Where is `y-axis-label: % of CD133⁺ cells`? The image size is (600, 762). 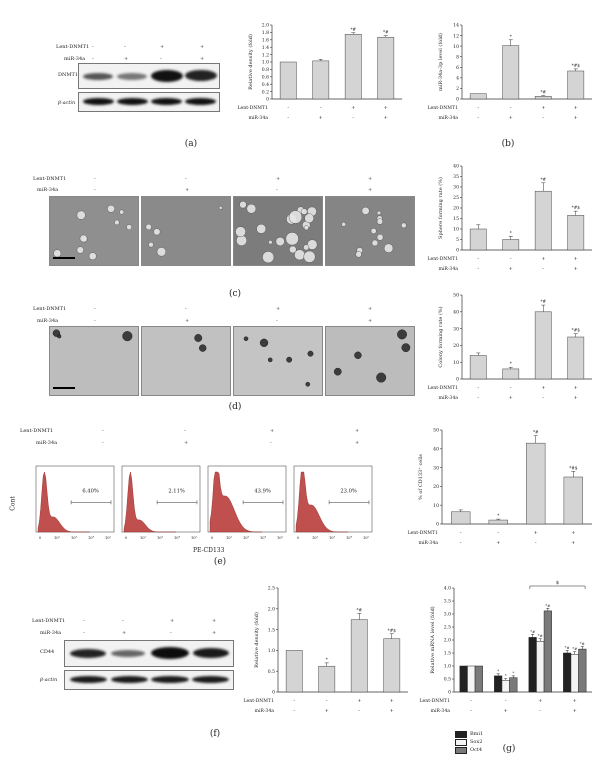
y-axis-label: % of CD133⁺ cells is located at coordinates (421, 477).